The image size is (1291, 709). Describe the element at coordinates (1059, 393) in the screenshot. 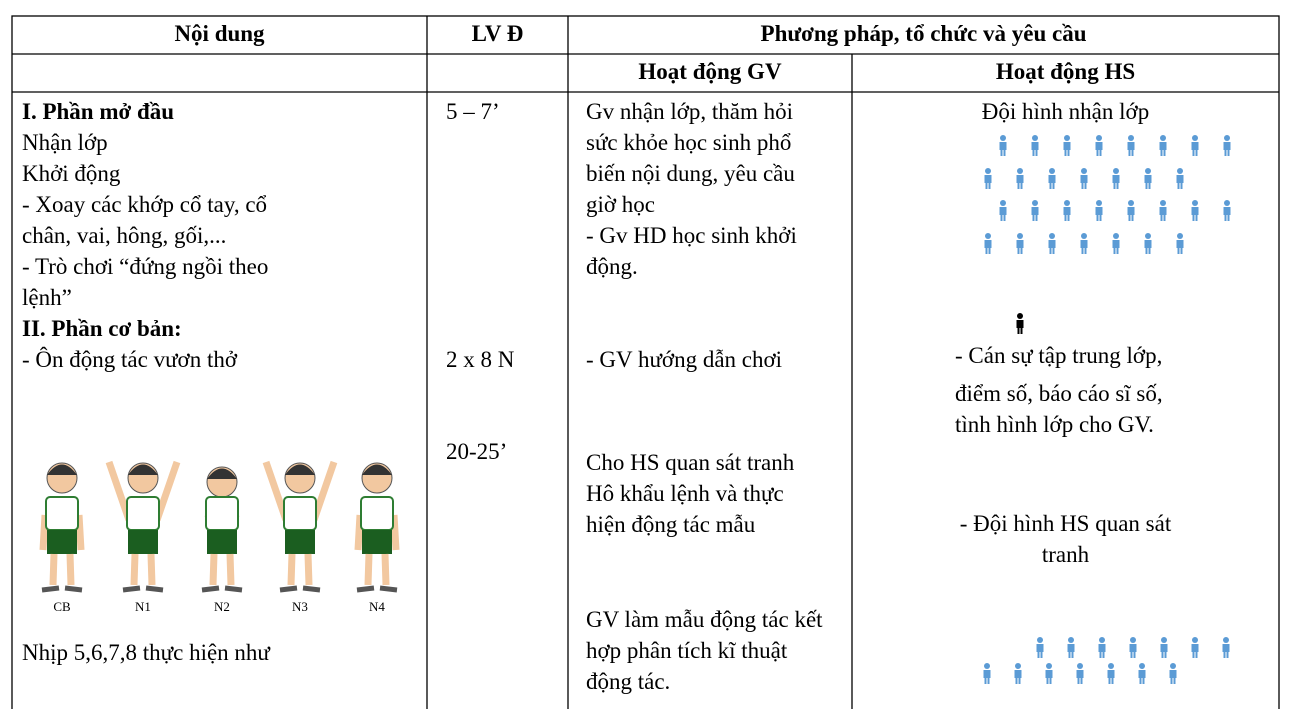

I see `hs-line: điểm số, báo cáo sĩ số,` at that location.